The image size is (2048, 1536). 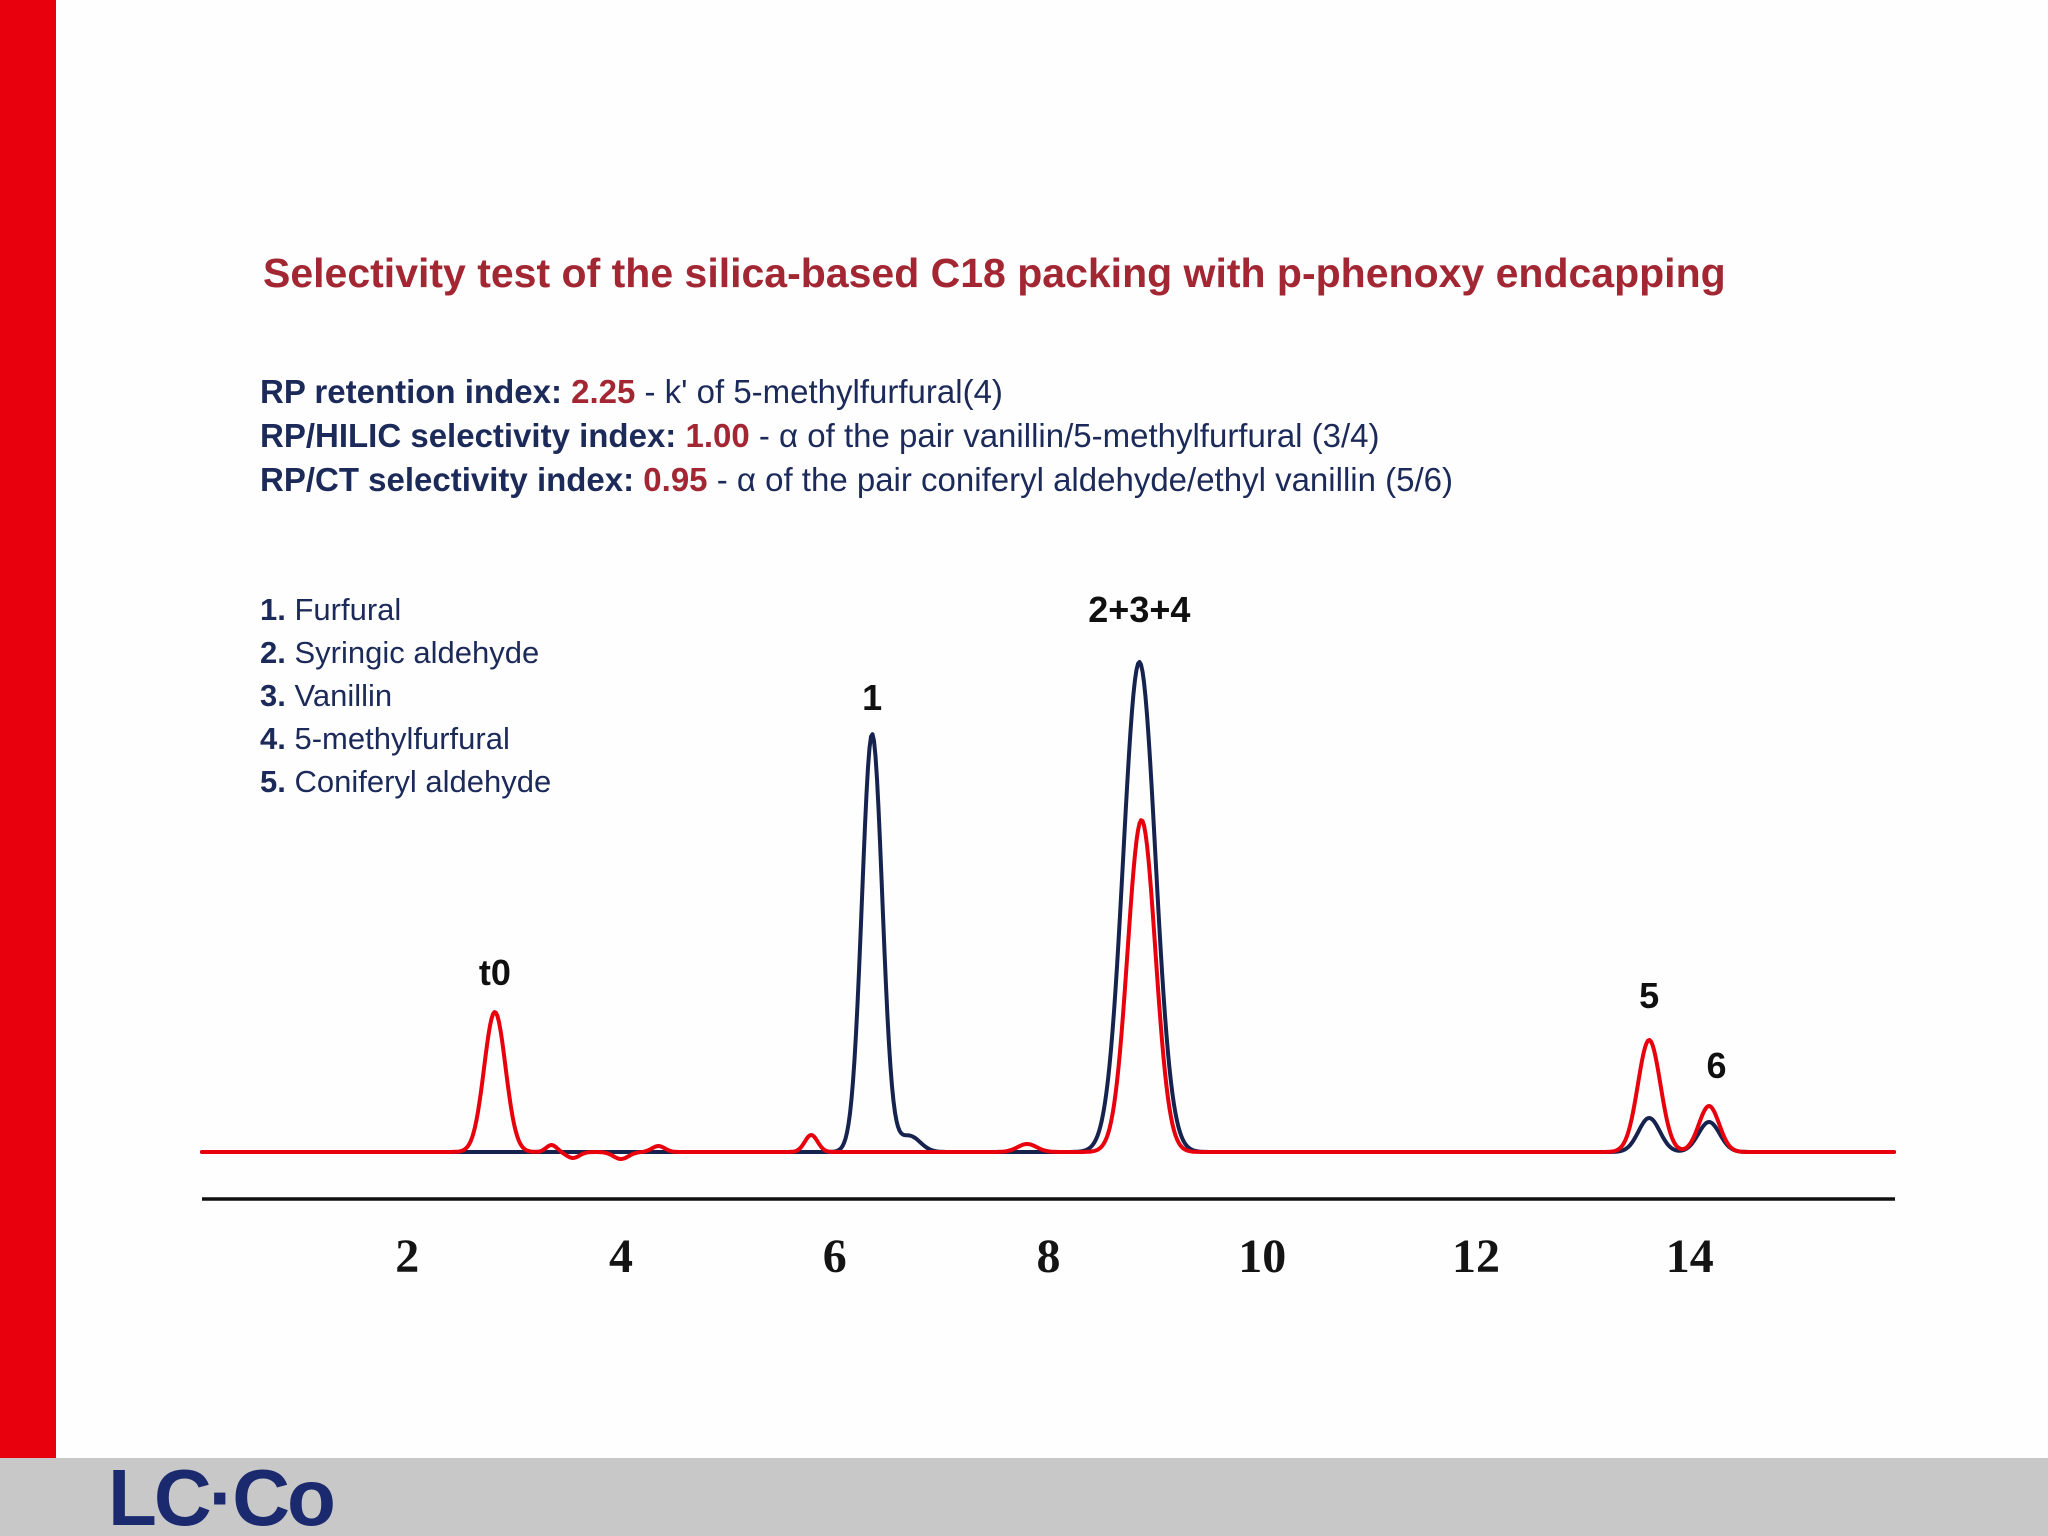 I want to click on legend-item-number: 4., so click(x=273, y=738).